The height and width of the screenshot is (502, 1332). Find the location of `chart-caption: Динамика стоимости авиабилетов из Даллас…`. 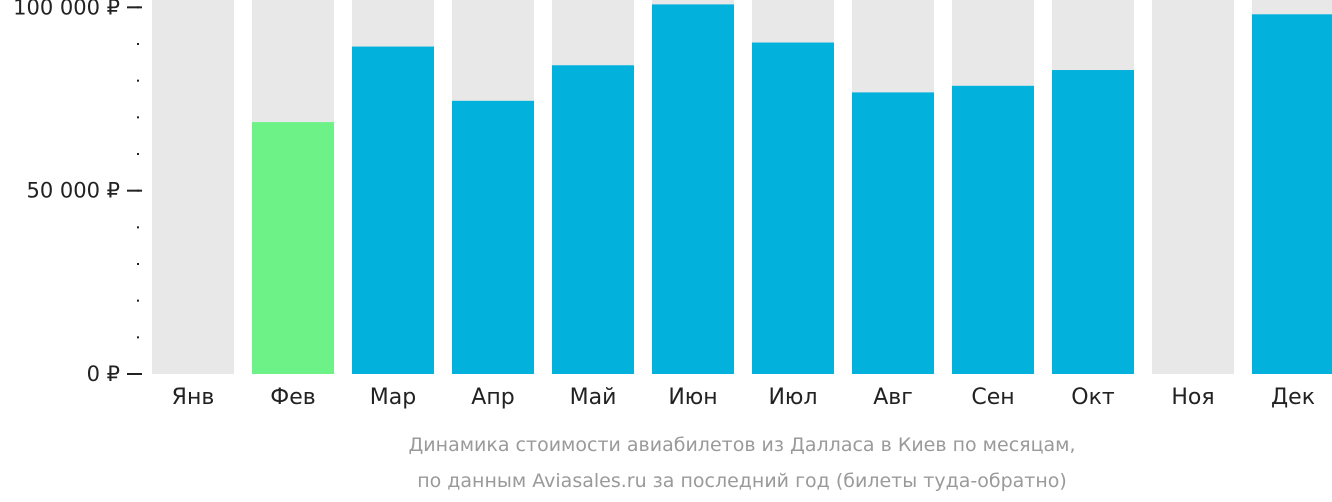

chart-caption: Динамика стоимости авиабилетов из Даллас… is located at coordinates (741, 463).